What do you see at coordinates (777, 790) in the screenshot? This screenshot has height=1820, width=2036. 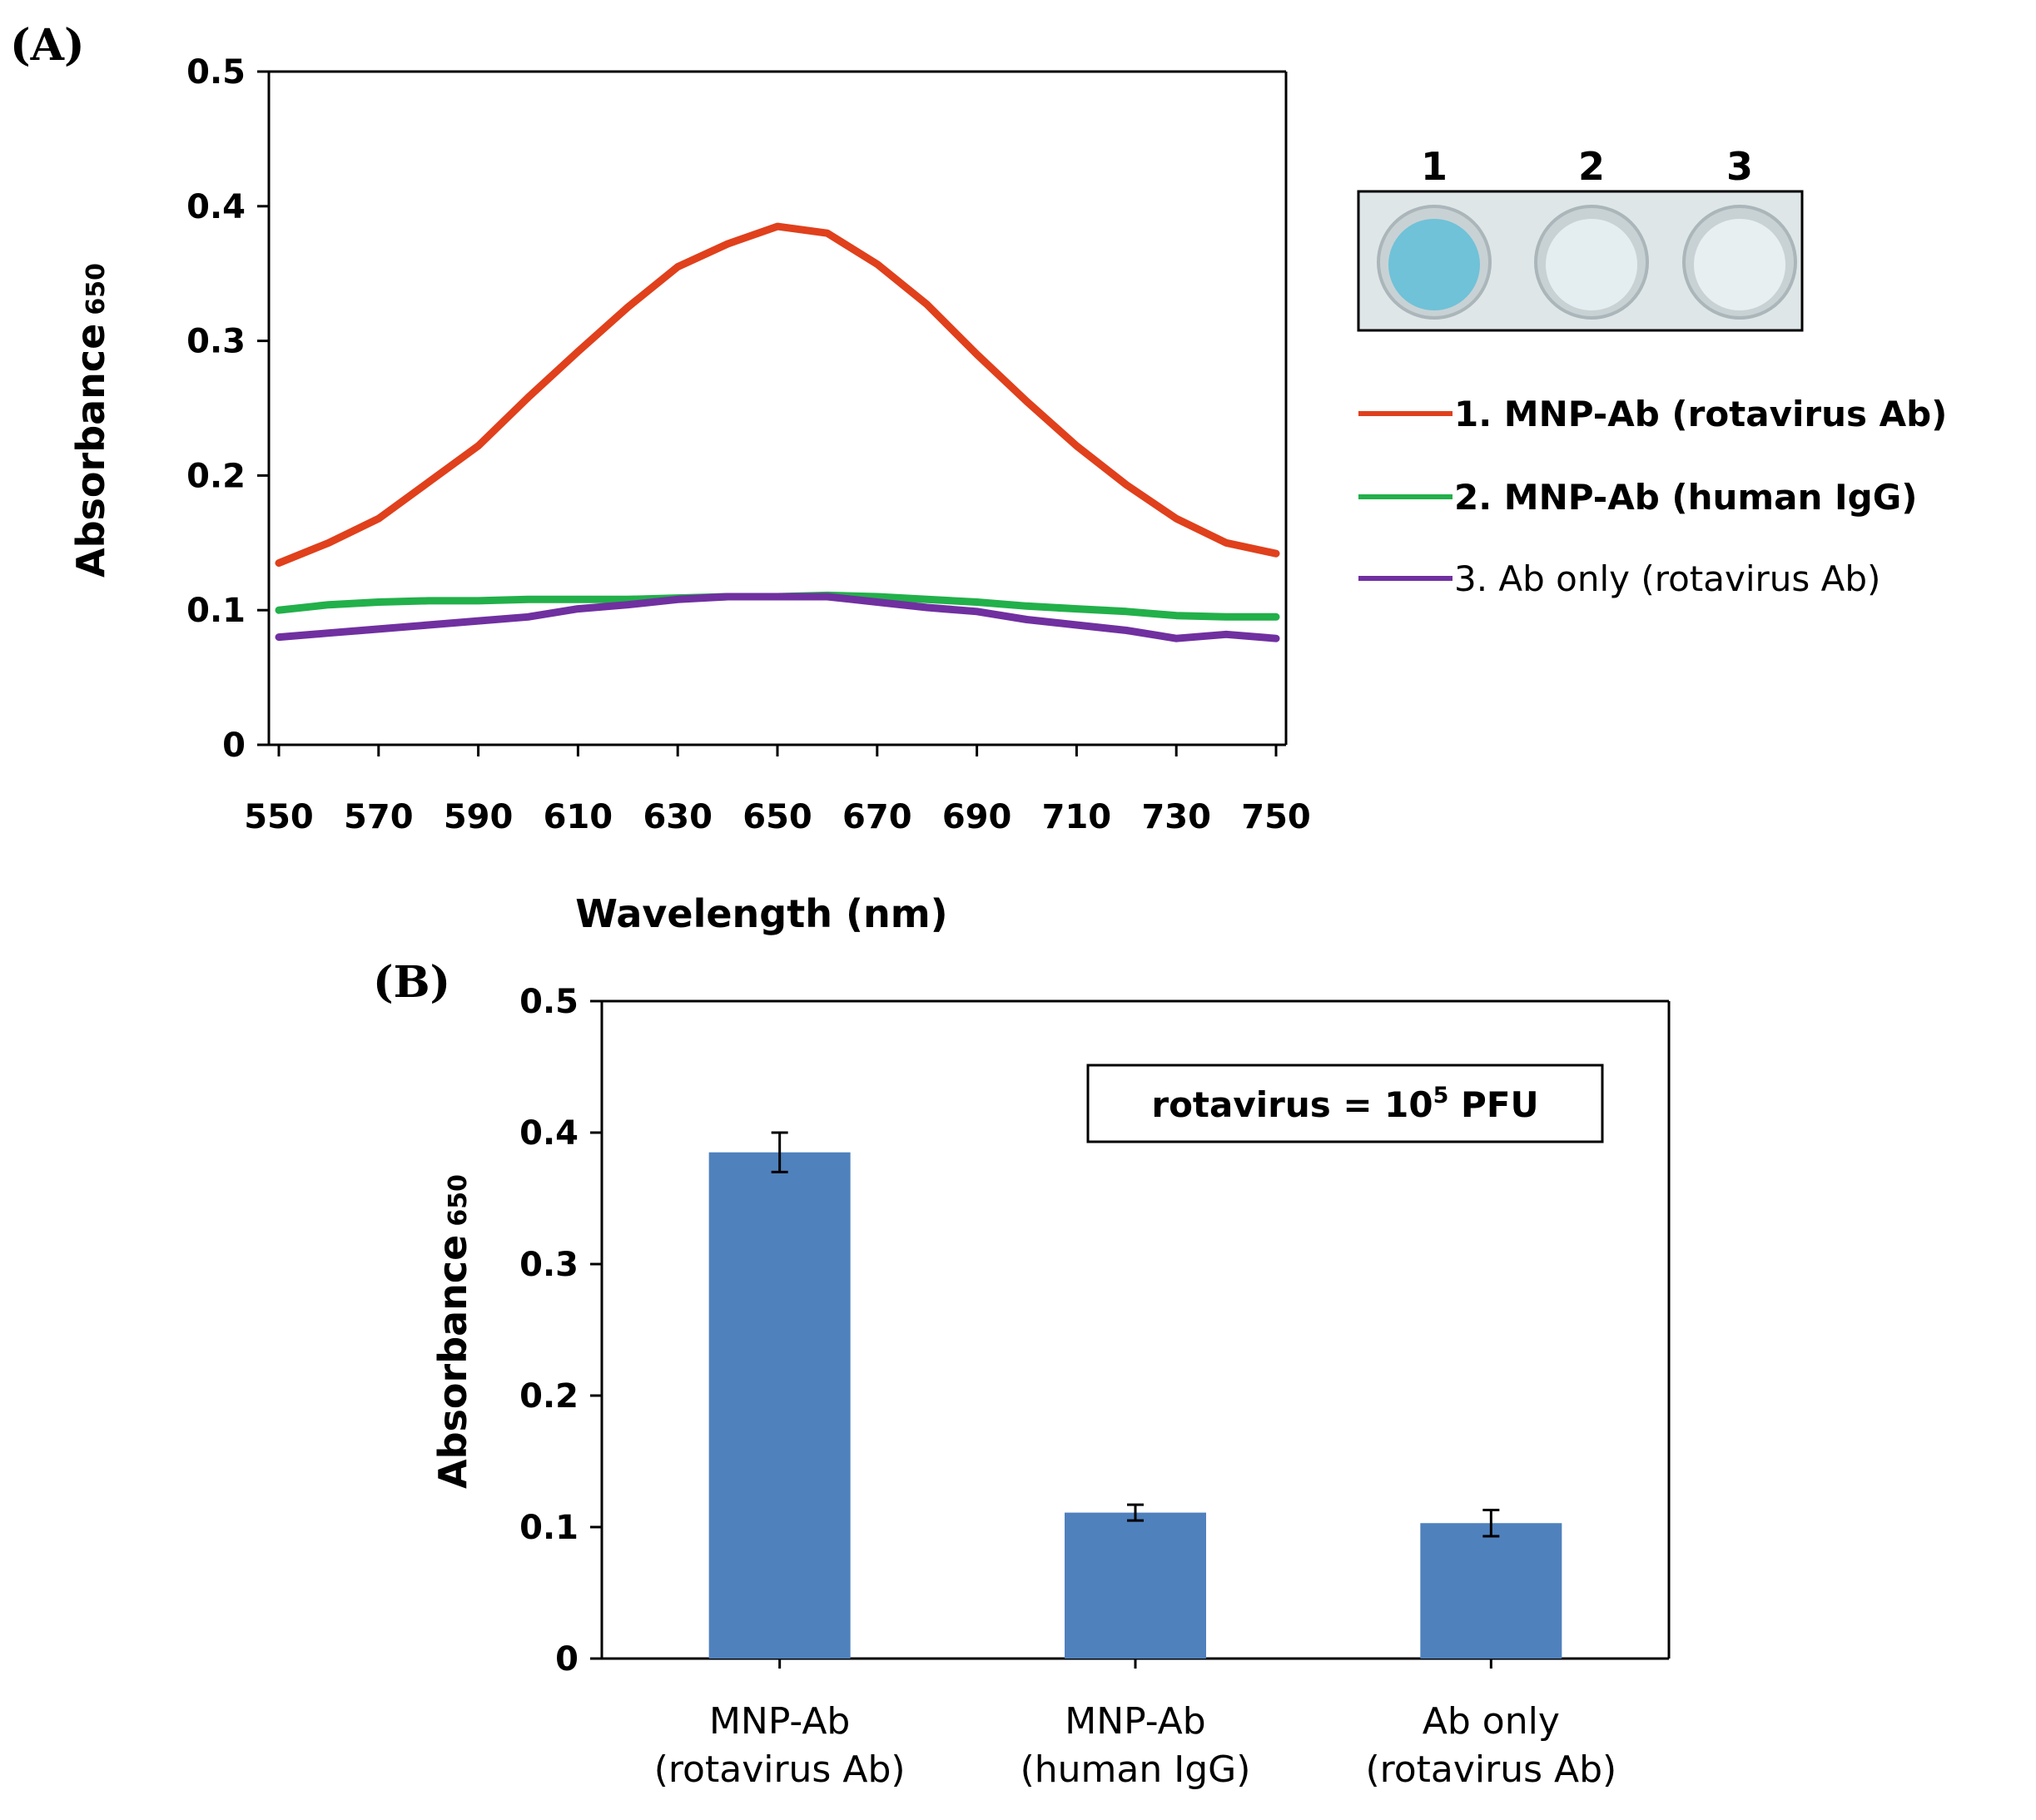 I see `panel-a-x-ticks: 550 570 590 610 630 650 670 690 710 730 750` at bounding box center [777, 790].